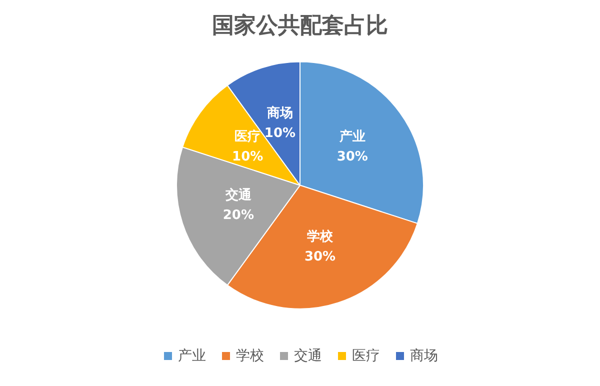  Describe the element at coordinates (192, 356) in the screenshot. I see `legend-label: 产业` at that location.